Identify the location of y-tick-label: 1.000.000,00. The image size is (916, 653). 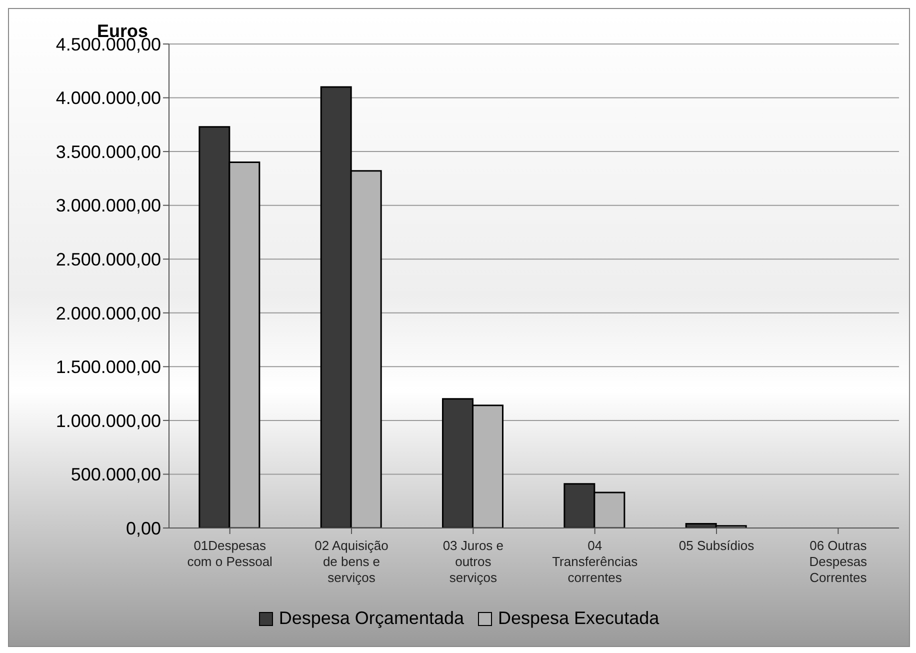
(108, 420).